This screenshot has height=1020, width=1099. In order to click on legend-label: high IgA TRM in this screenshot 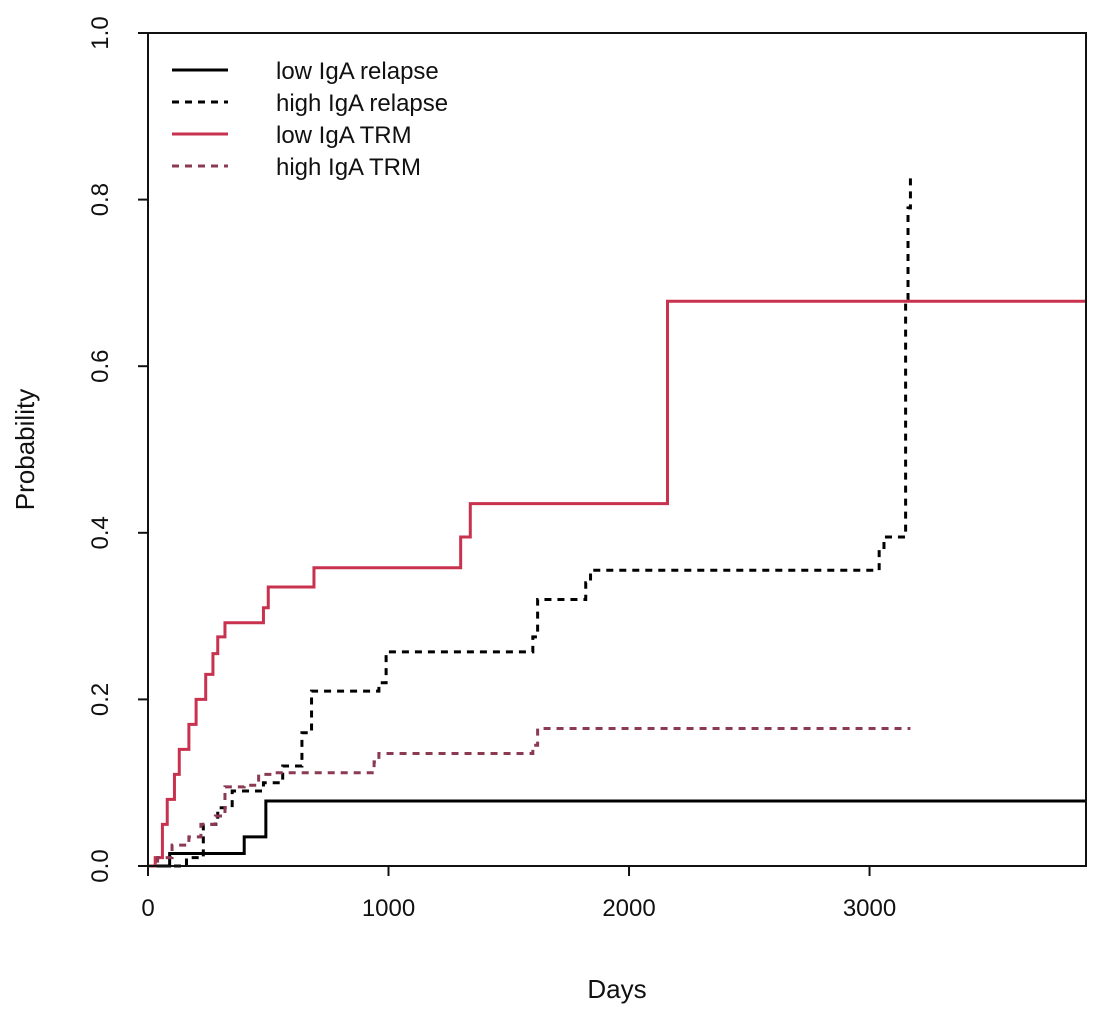, I will do `click(348, 167)`.